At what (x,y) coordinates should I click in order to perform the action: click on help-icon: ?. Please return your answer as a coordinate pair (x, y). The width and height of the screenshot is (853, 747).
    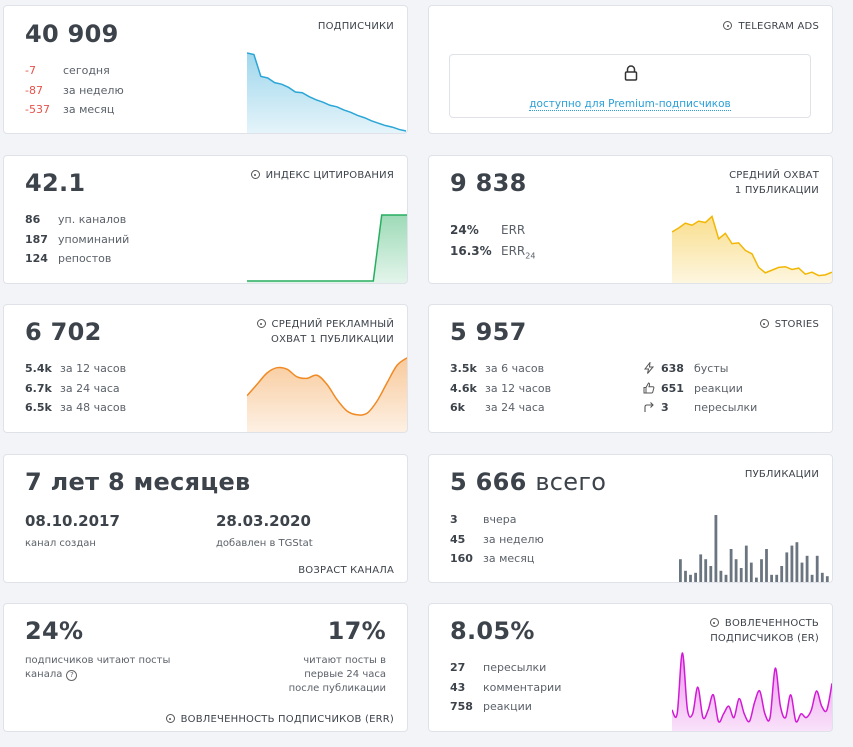
    Looking at the image, I should click on (72, 675).